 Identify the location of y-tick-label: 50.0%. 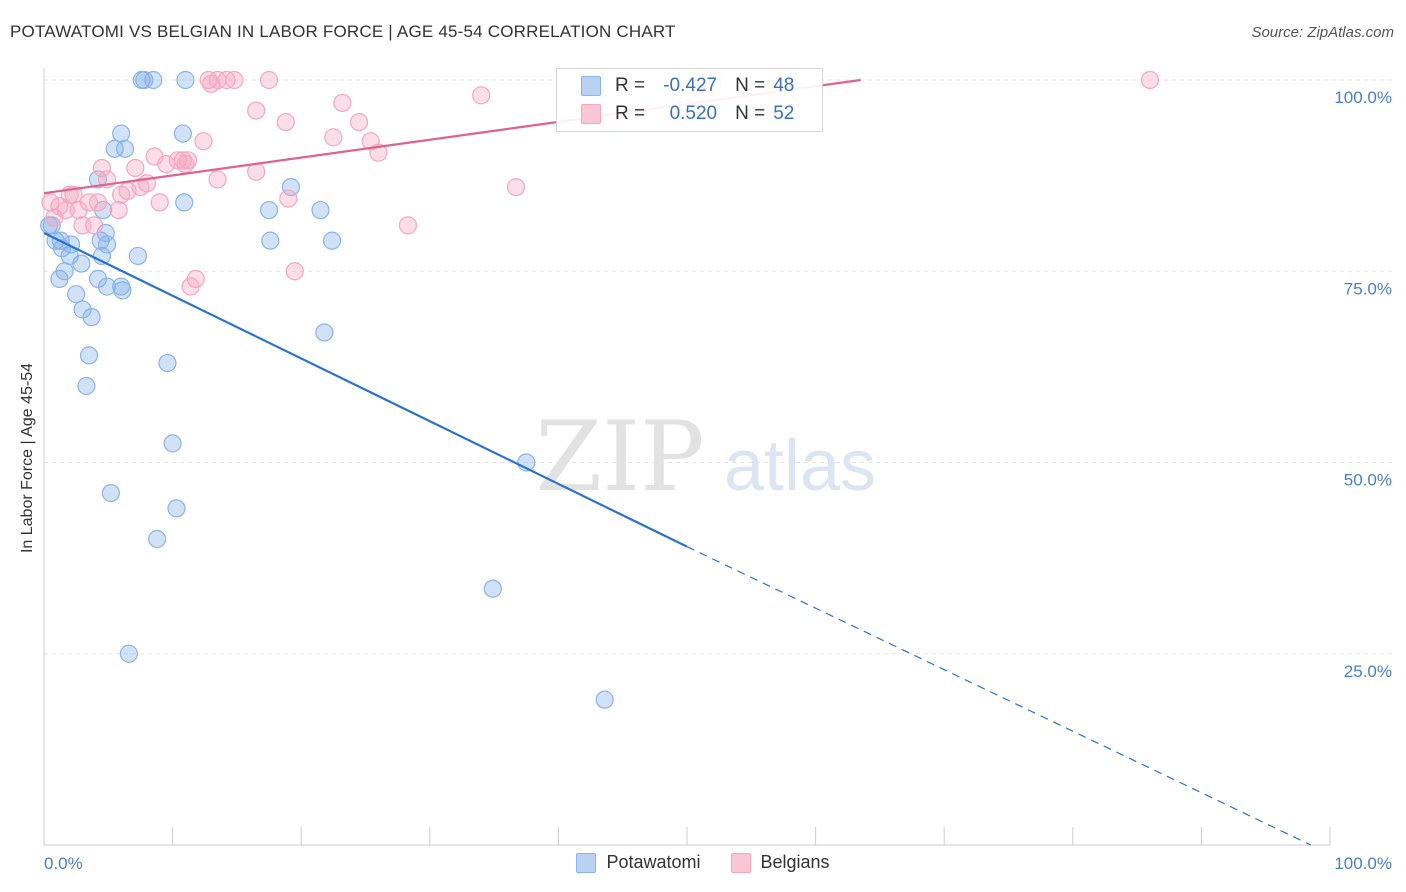
(1368, 480).